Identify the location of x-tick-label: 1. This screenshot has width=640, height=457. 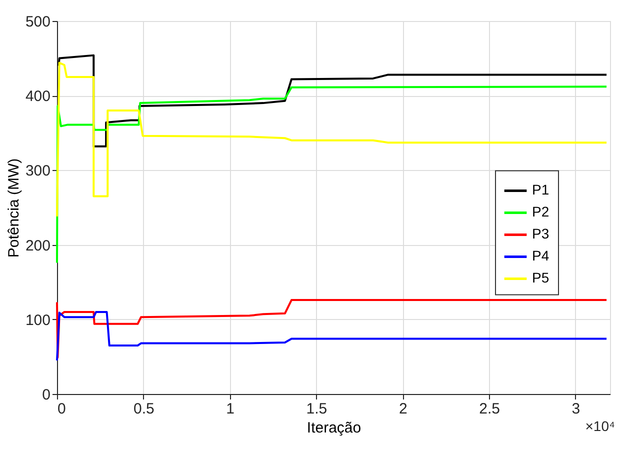
(230, 409).